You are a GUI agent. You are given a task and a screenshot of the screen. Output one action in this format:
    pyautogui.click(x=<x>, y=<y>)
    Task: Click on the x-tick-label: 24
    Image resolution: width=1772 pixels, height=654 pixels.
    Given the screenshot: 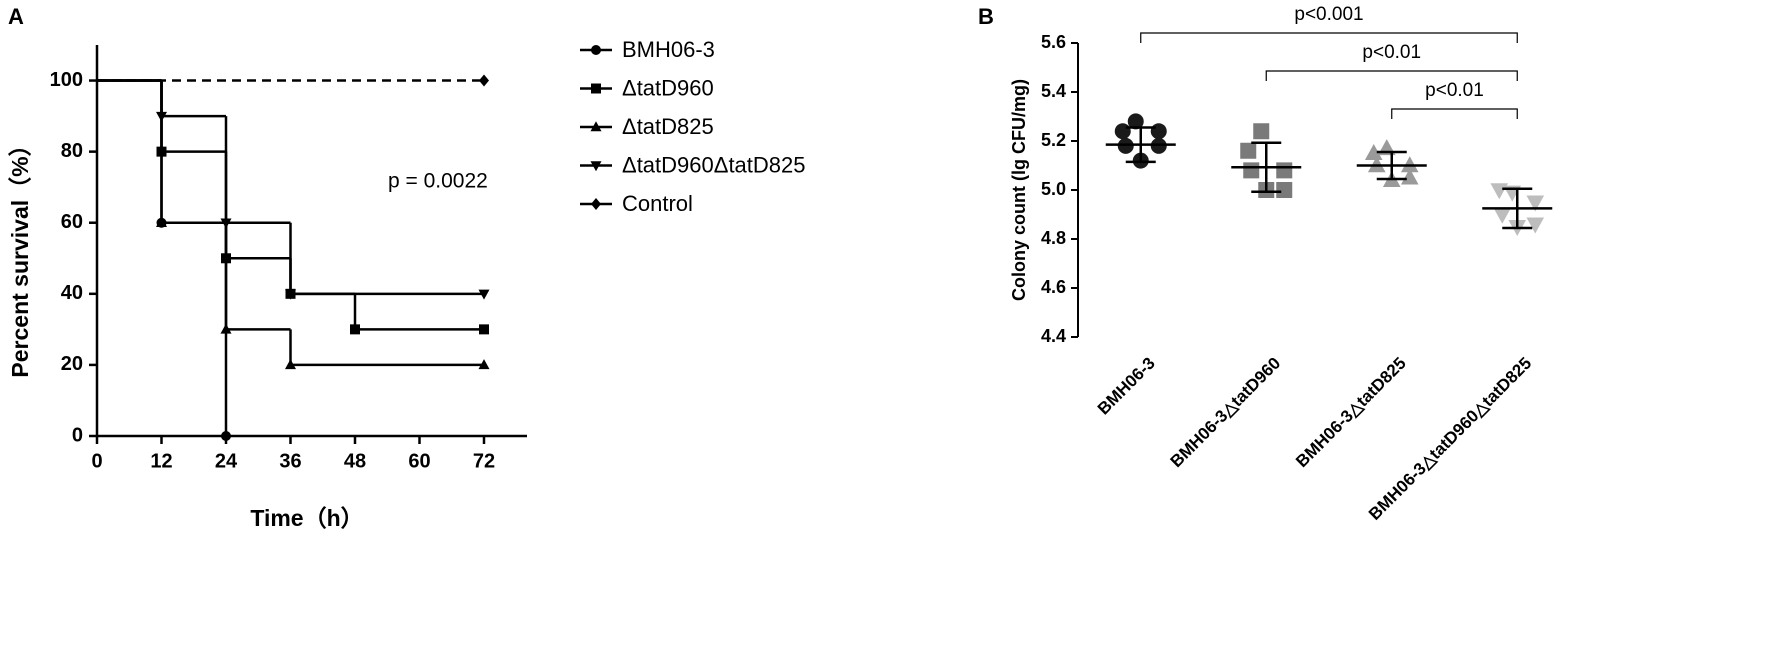 What is the action you would take?
    pyautogui.click(x=226, y=461)
    